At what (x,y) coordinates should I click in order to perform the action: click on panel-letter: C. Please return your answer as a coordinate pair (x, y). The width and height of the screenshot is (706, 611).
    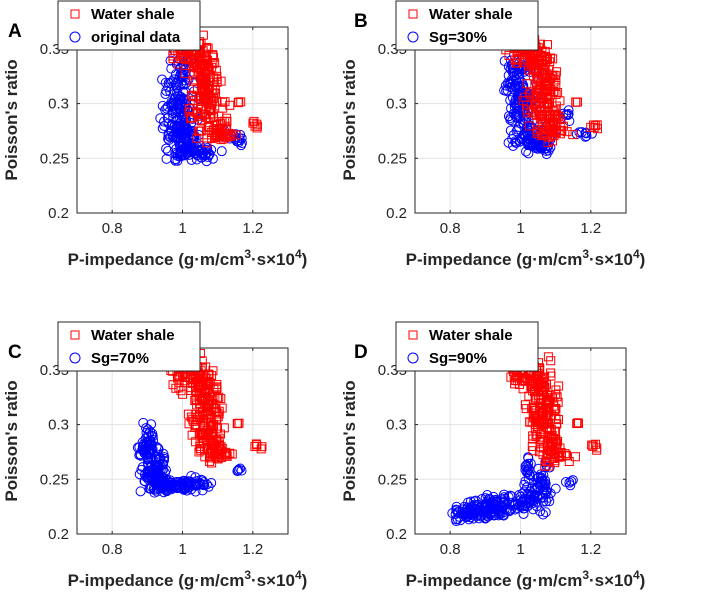
    Looking at the image, I should click on (15, 352).